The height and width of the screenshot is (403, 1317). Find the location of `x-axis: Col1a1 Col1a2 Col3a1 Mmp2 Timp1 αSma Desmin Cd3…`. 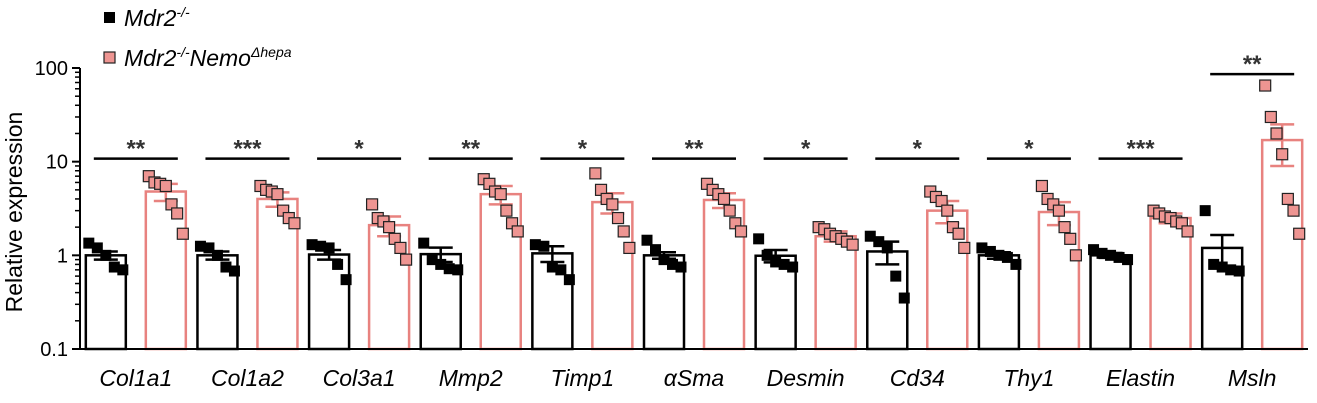

x-axis: Col1a1 Col1a2 Col3a1 Mmp2 Timp1 αSma Desmin Cd3… is located at coordinates (694, 369).